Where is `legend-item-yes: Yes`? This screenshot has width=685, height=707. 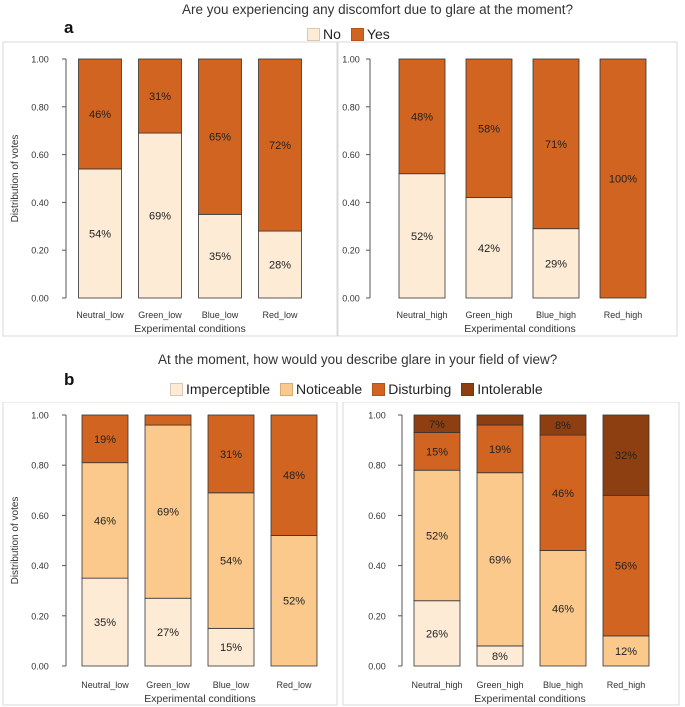 legend-item-yes: Yes is located at coordinates (370, 34).